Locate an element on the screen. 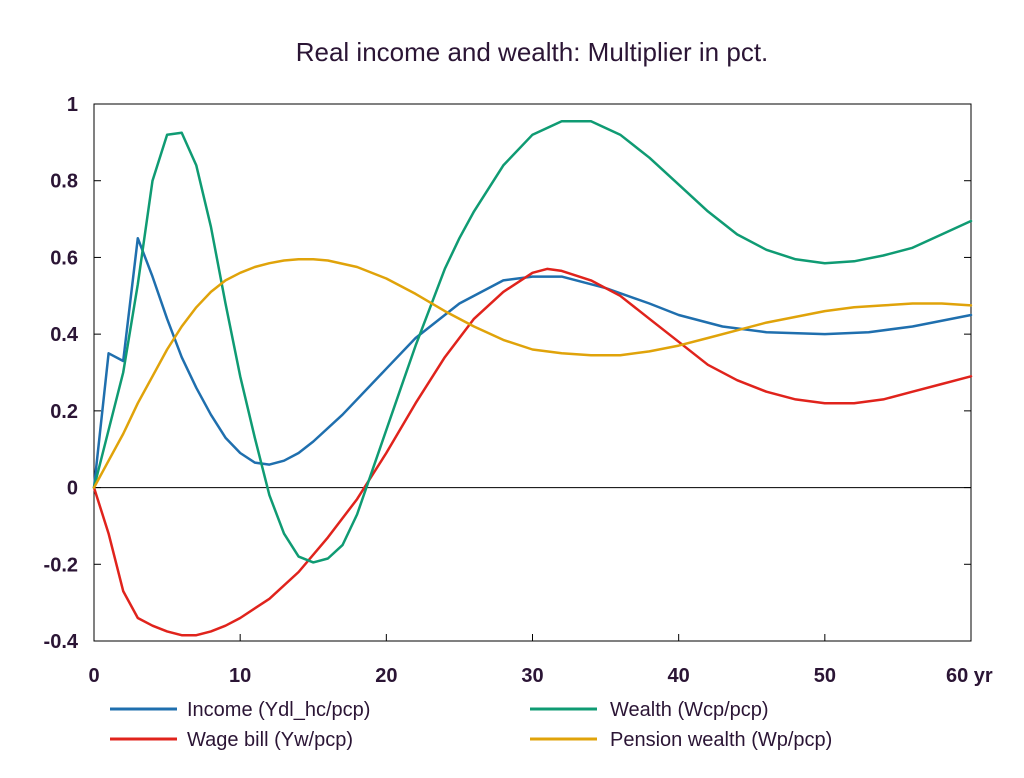  x-tick-label: 0 is located at coordinates (93, 676).